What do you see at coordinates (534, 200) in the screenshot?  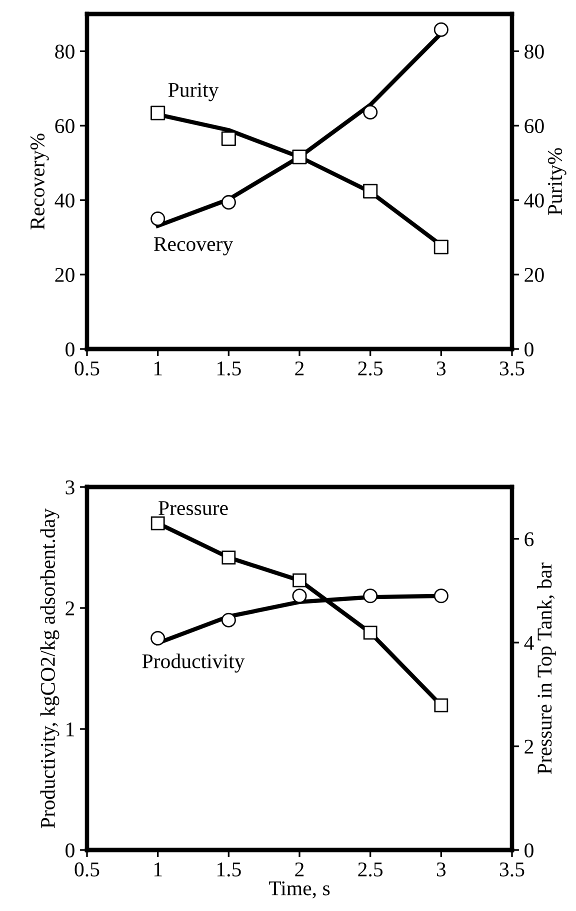 I see `y2-tick-label: 40` at bounding box center [534, 200].